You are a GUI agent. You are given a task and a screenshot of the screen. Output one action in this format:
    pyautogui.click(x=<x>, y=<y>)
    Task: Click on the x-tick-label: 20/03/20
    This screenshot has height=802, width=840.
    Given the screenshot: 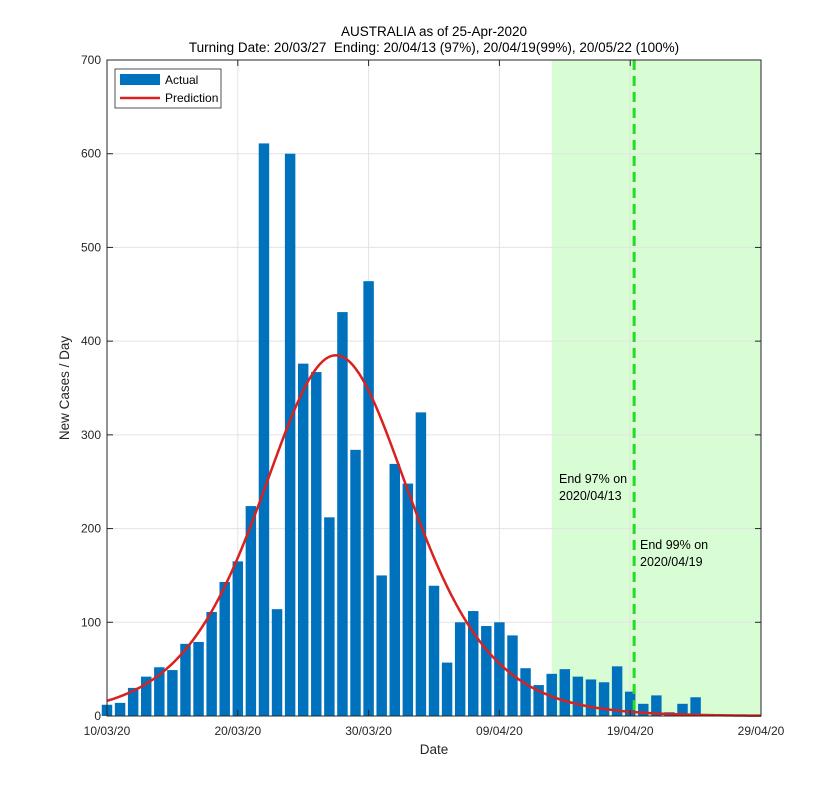 What is the action you would take?
    pyautogui.click(x=237, y=731)
    